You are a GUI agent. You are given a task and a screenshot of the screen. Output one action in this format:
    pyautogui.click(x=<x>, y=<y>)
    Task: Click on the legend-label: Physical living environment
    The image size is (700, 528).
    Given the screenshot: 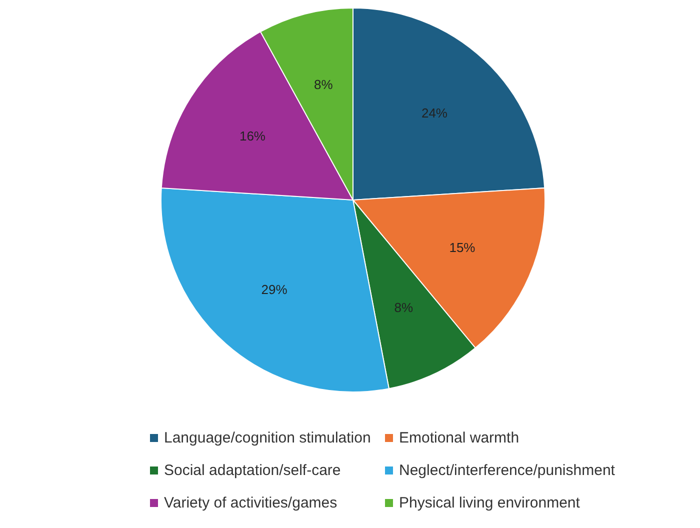 What is the action you would take?
    pyautogui.click(x=490, y=503)
    